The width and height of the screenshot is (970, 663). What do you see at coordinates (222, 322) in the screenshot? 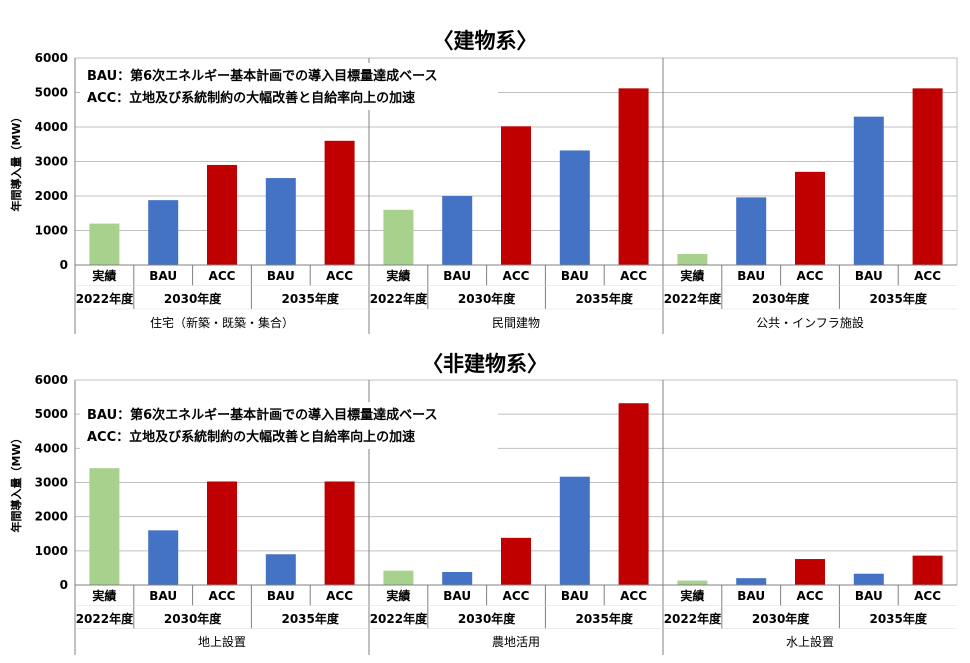
I see `chart1-category-label: 住宅（新築・既築・集合）` at bounding box center [222, 322].